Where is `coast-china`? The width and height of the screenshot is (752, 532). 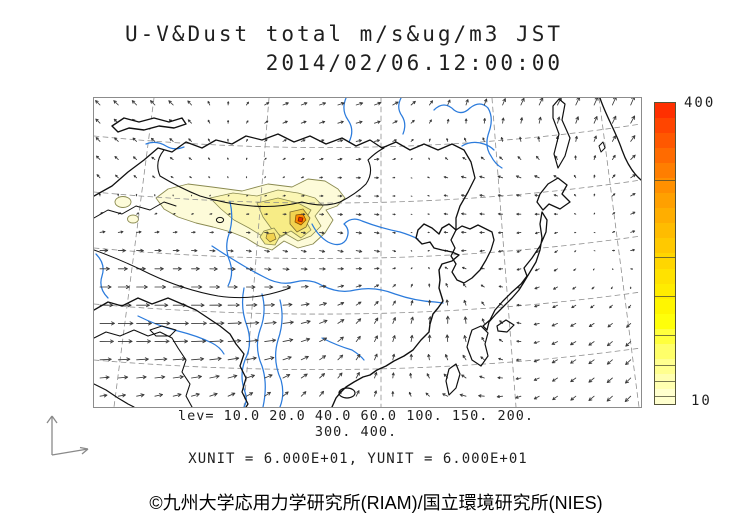 coast-china is located at coordinates (395, 315).